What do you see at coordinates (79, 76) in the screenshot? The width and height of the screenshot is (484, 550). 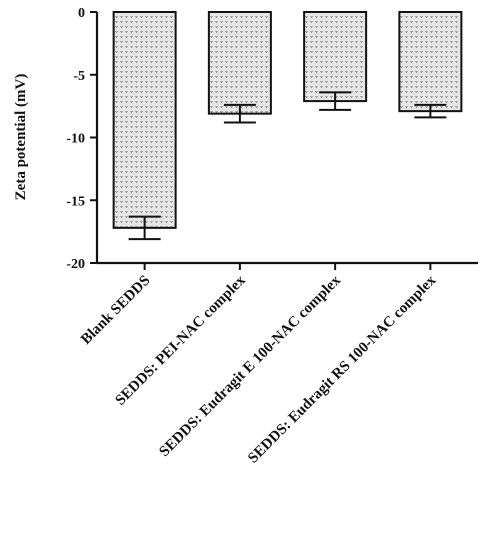 I see `y-tick-label: -5` at bounding box center [79, 76].